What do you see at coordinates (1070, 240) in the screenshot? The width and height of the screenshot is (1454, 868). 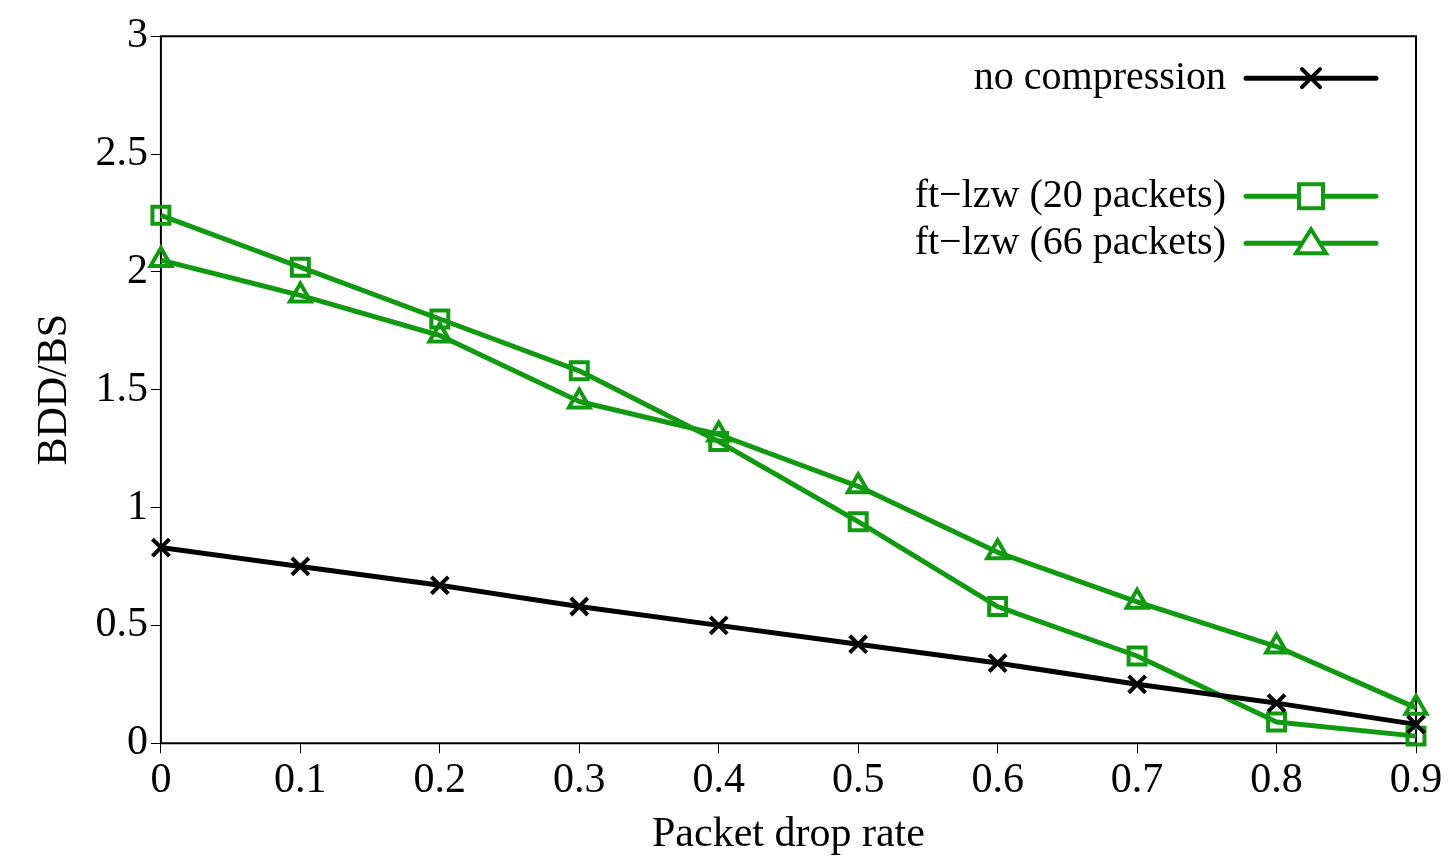 I see `legend-label: ft−lzw (66 packets)` at bounding box center [1070, 240].